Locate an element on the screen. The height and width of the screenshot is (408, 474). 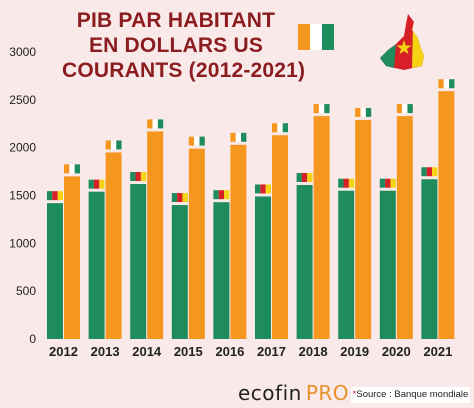
x-tick-label: 2019 is located at coordinates (354, 351).